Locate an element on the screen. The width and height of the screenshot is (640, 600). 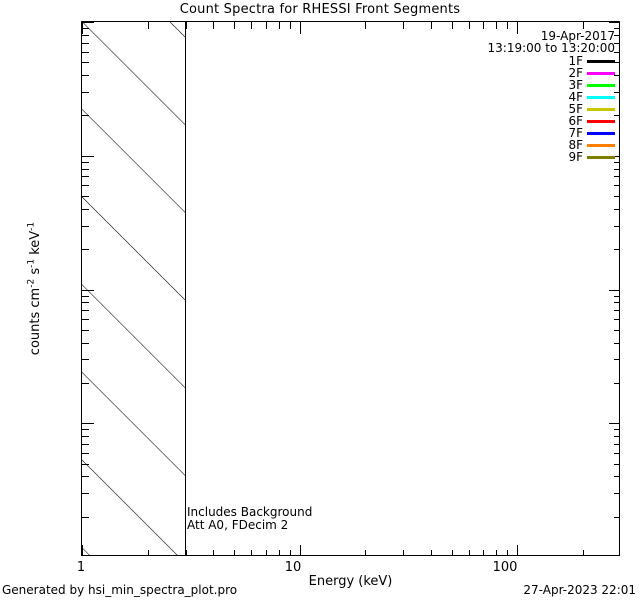
legend-entry-list: 1F 2F 3F 4F 5F 6F 7F 8F 9F is located at coordinates (497, 109).